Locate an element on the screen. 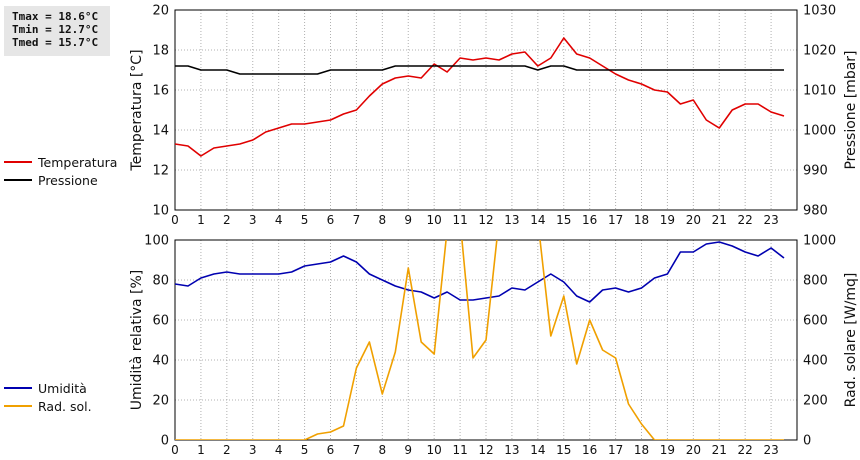 This screenshot has width=860, height=460. legend-item-solar: Rad. sol. is located at coordinates (48, 406).